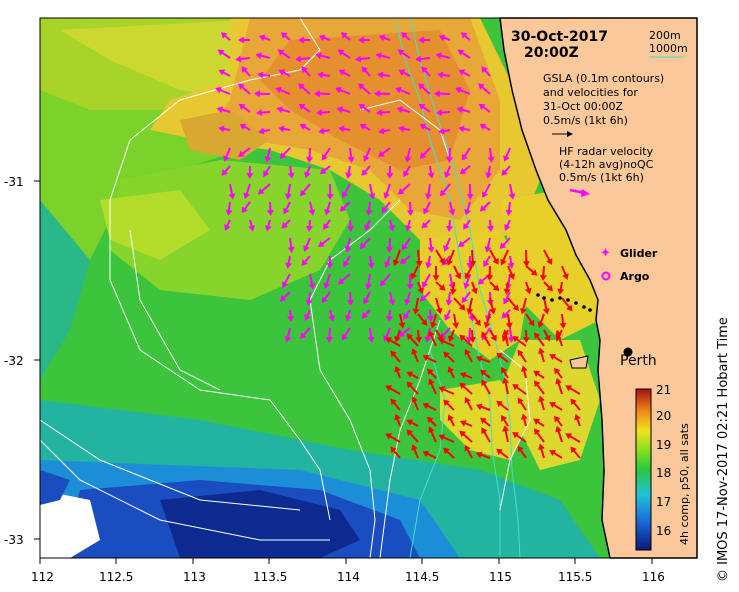 The image size is (739, 592). I want to click on legend-argo-marker, so click(606, 276).